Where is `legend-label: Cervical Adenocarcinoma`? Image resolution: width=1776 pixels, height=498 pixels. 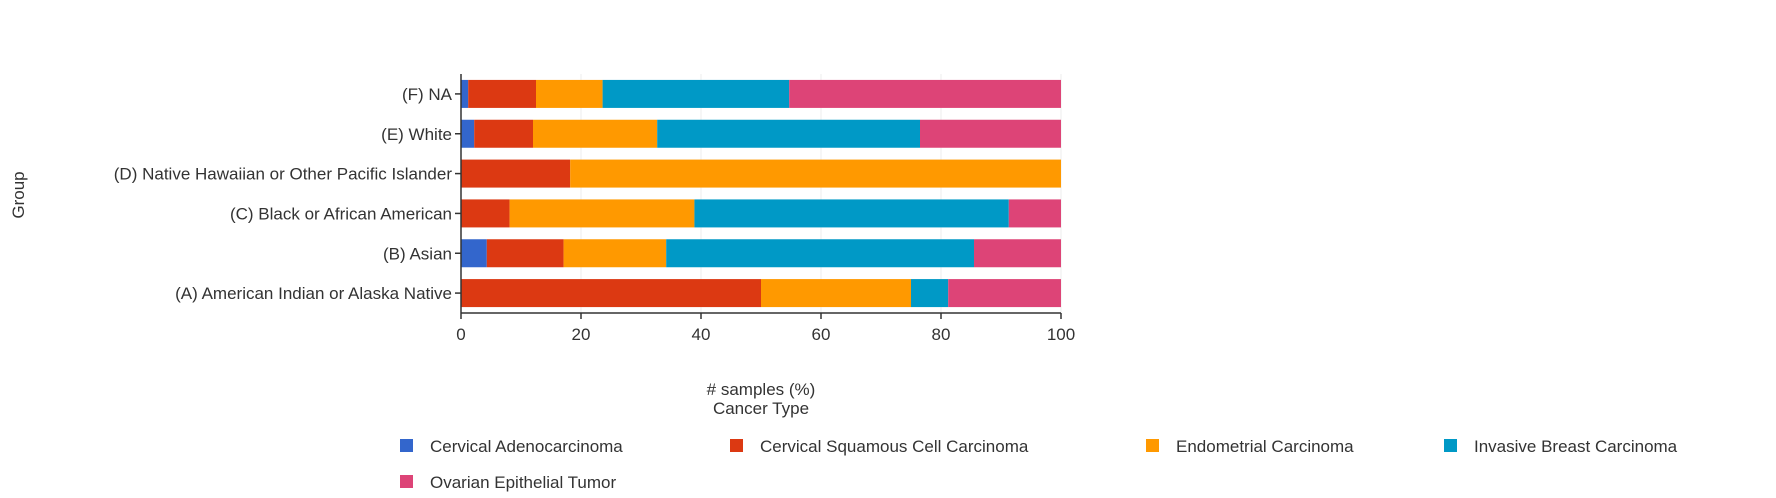
legend-label: Cervical Adenocarcinoma is located at coordinates (526, 446).